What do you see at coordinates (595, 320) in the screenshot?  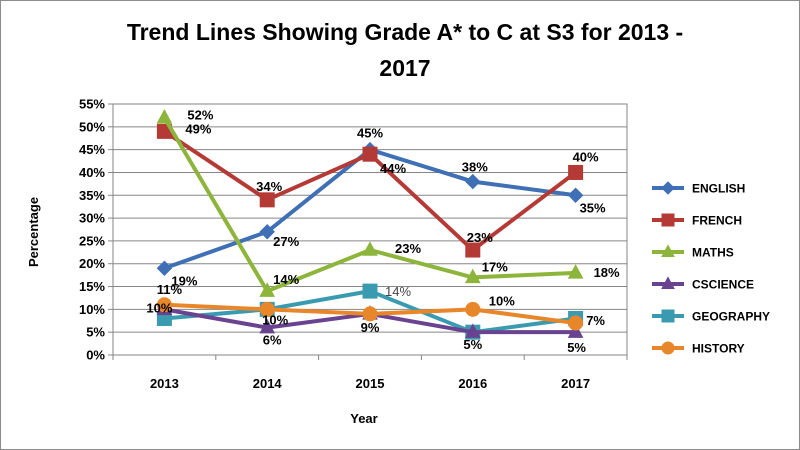 I see `data-label-history: 7%` at bounding box center [595, 320].